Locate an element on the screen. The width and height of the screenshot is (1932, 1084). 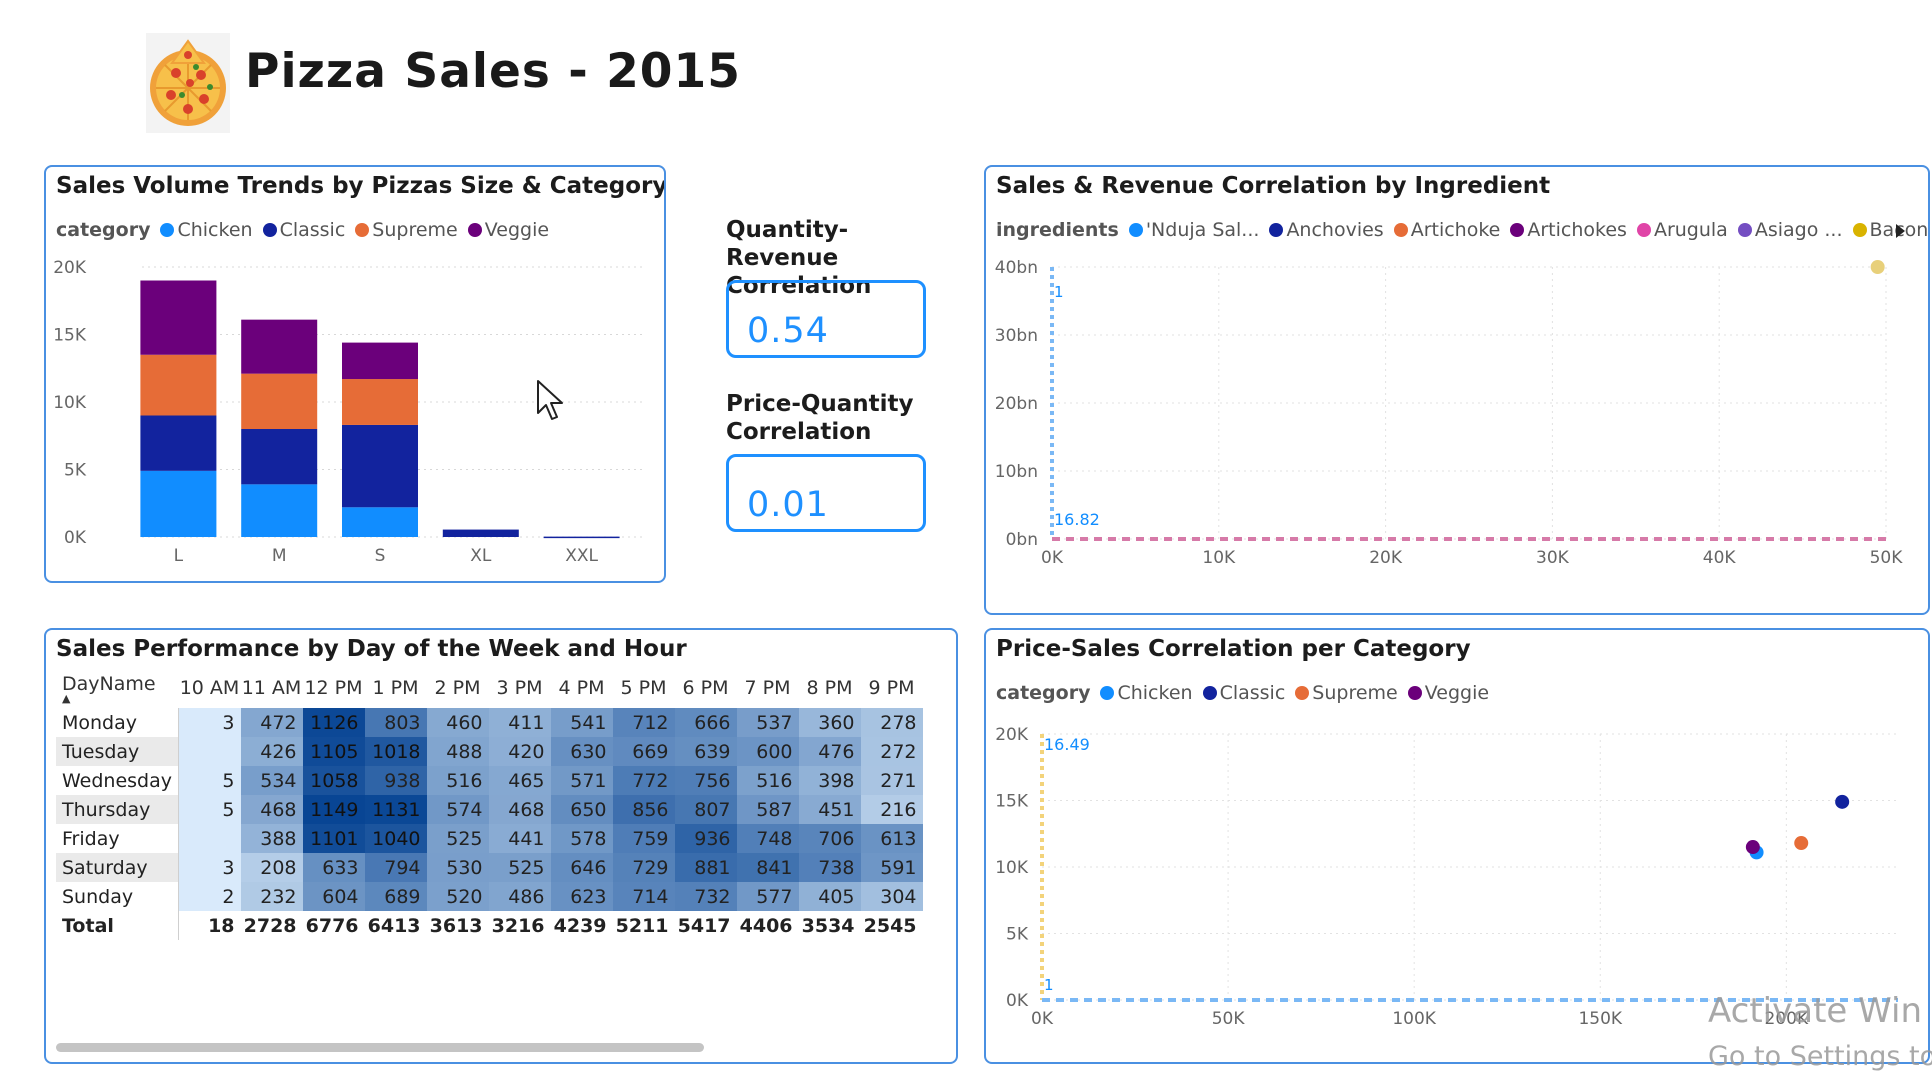
legend-item-artichokes: Artichokes is located at coordinates (1568, 230).